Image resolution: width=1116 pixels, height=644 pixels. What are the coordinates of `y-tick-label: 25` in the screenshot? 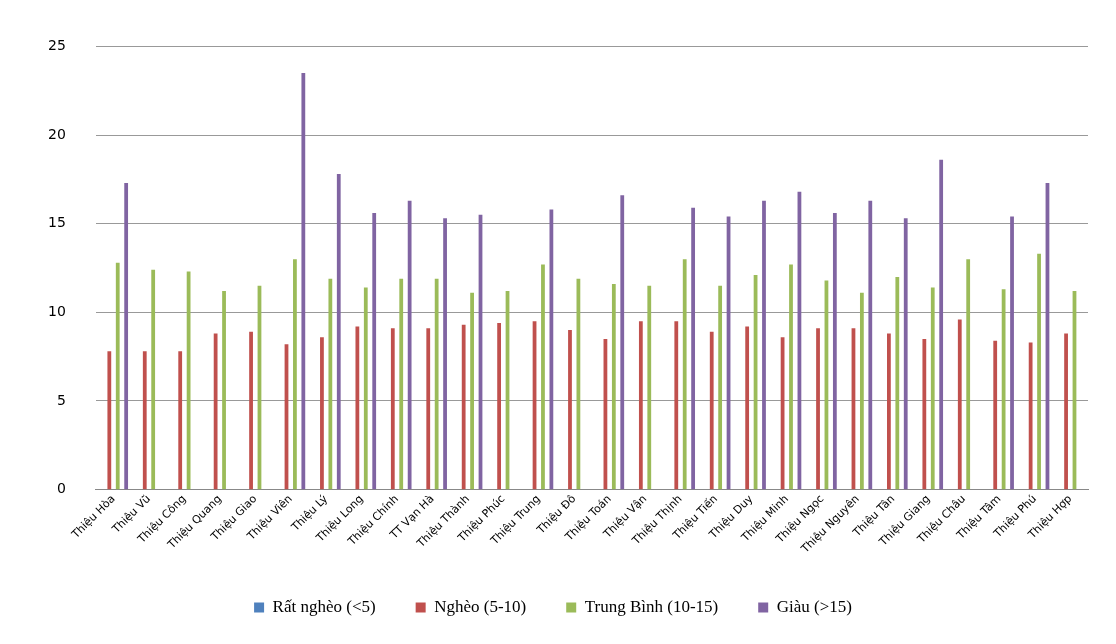 It's located at (56, 45).